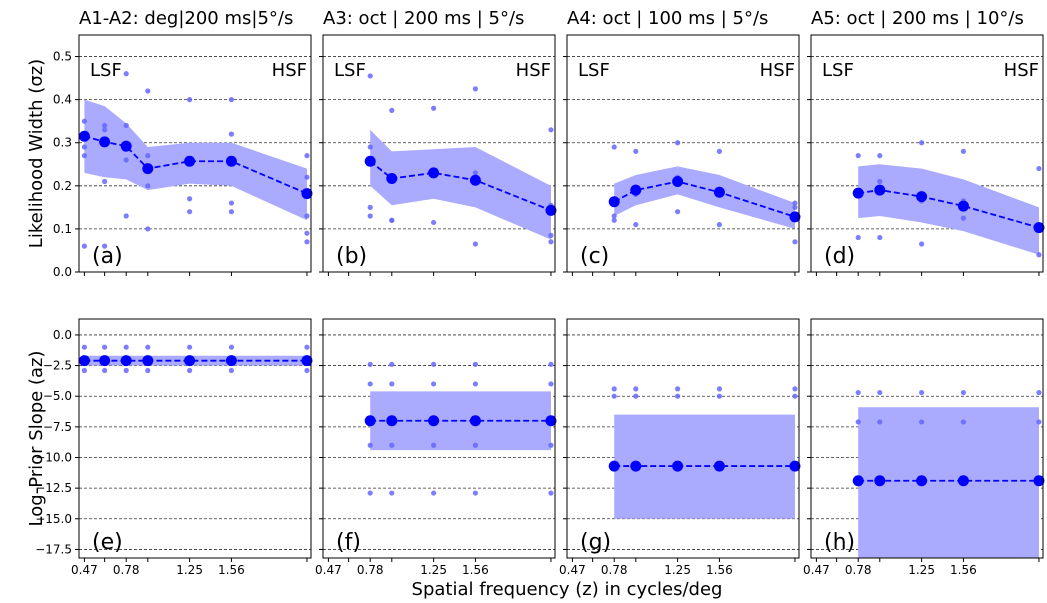 Image resolution: width=1047 pixels, height=603 pixels. I want to click on y-tick-label: 0.4, so click(62, 100).